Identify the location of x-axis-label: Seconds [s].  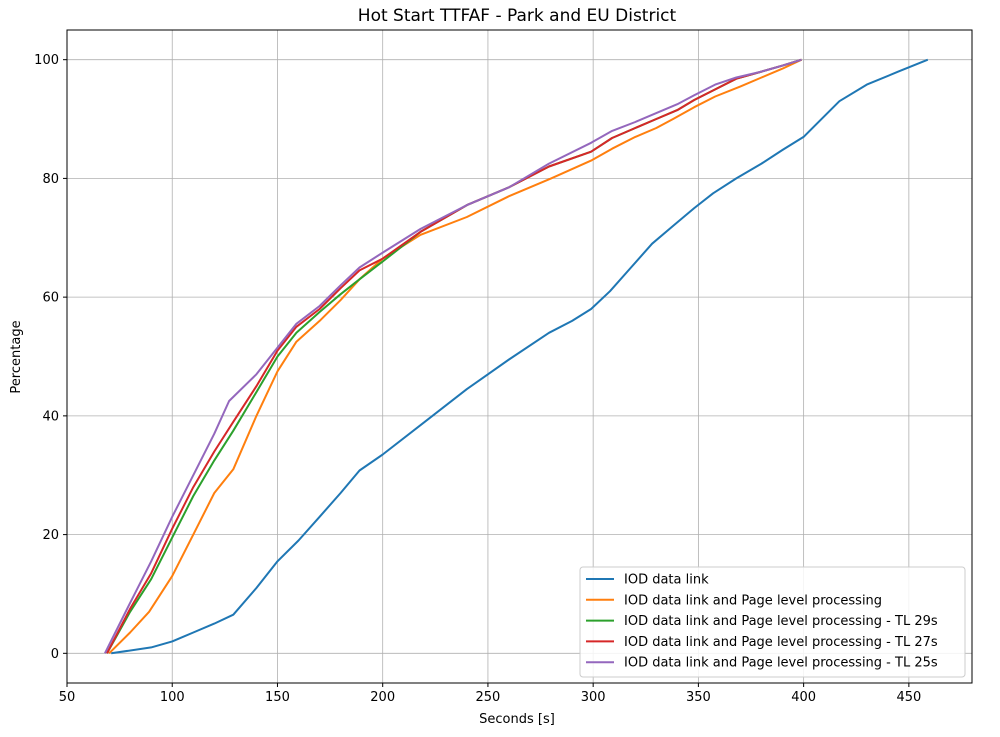
(517, 719).